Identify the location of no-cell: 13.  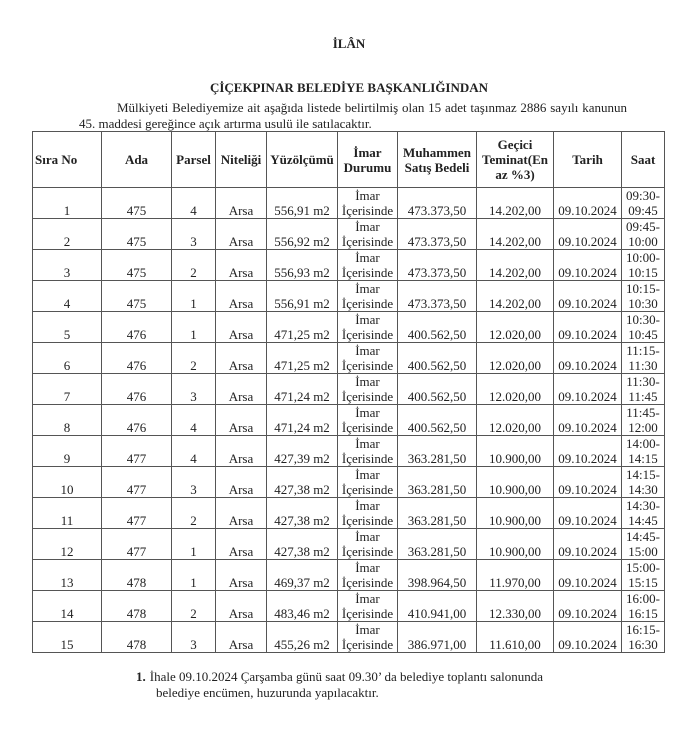
(67, 575).